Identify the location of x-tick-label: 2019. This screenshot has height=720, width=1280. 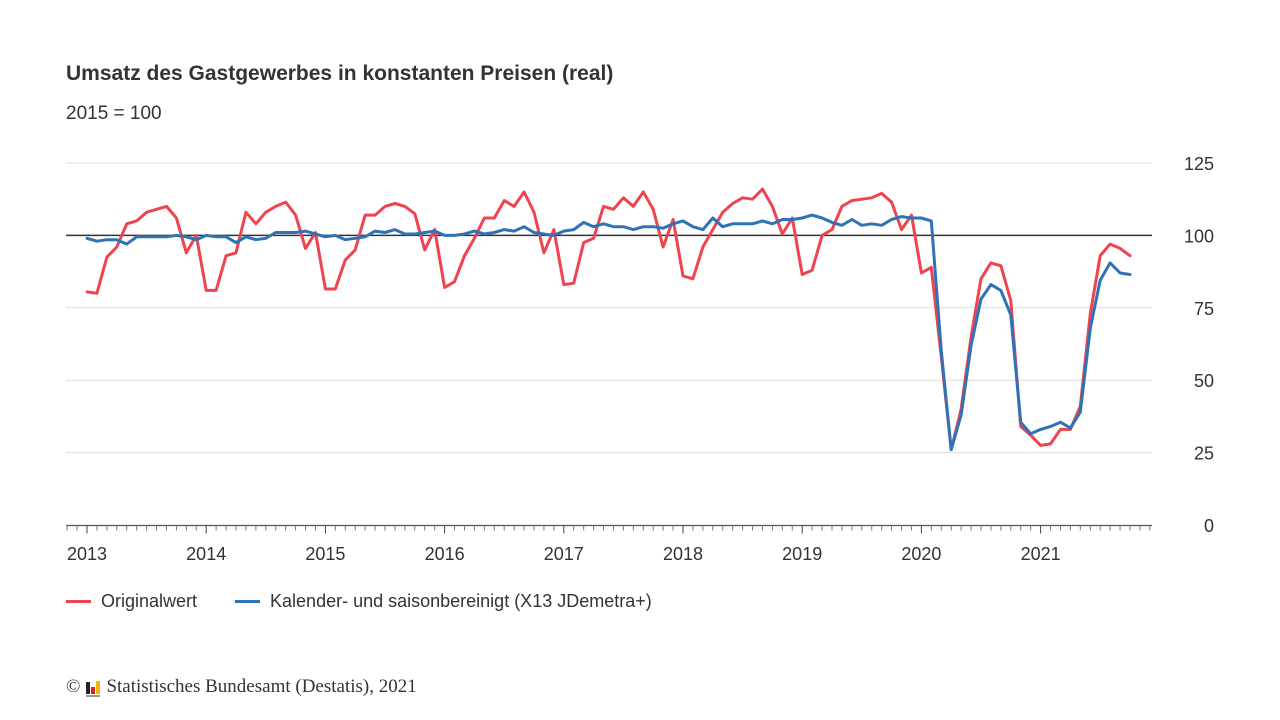
(802, 554).